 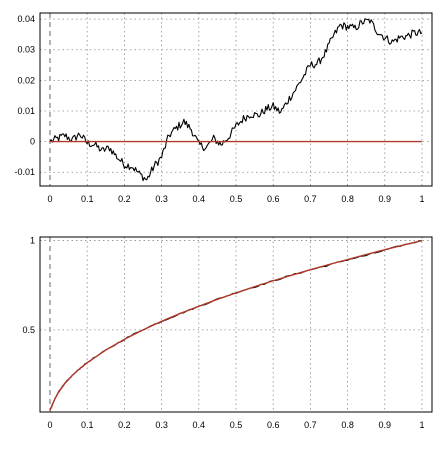 What do you see at coordinates (26, 80) in the screenshot?
I see `y-tick-label: 0.02` at bounding box center [26, 80].